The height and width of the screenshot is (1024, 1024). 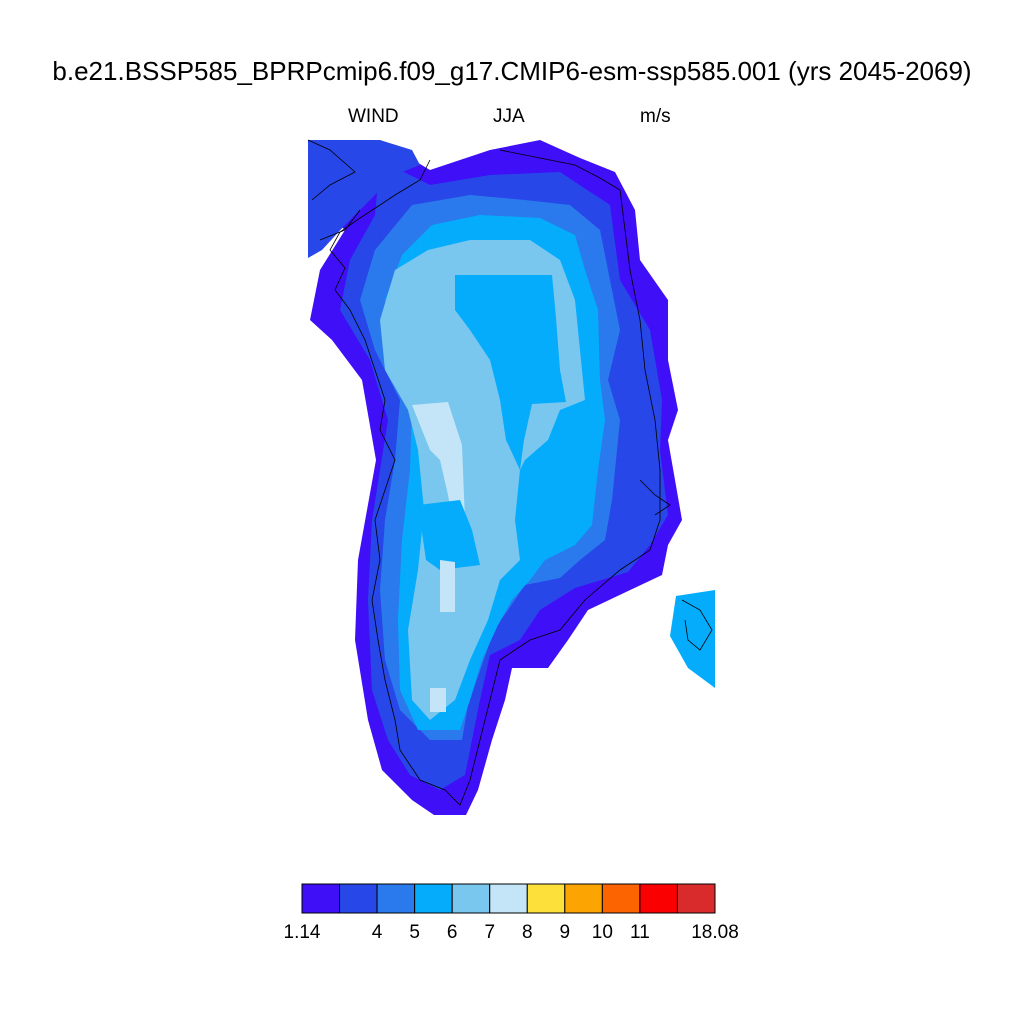 What do you see at coordinates (527, 932) in the screenshot?
I see `colorbar-tick-label: 8` at bounding box center [527, 932].